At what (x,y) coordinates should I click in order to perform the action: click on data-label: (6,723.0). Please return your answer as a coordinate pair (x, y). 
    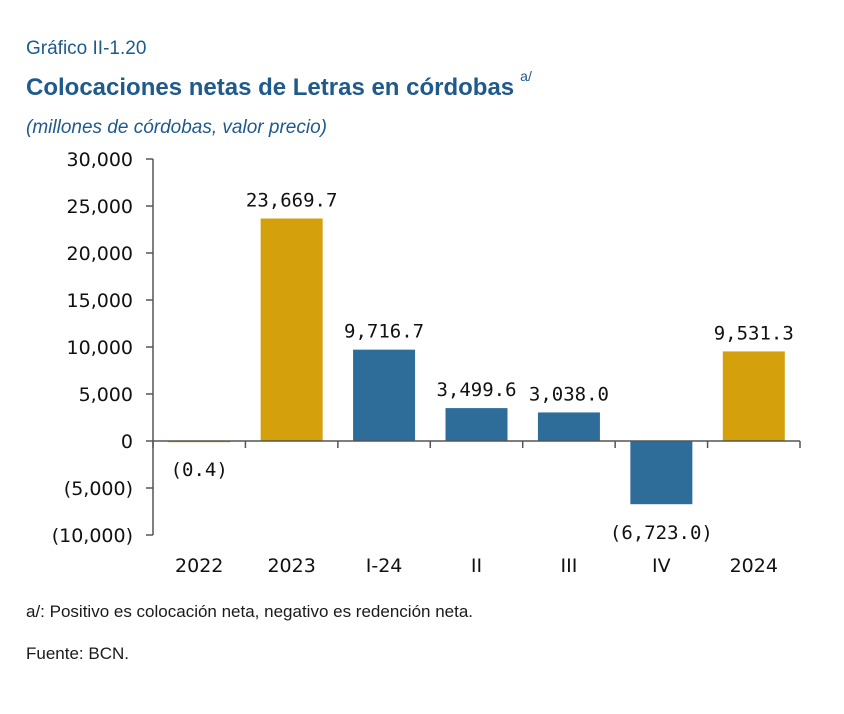
    Looking at the image, I should click on (661, 533).